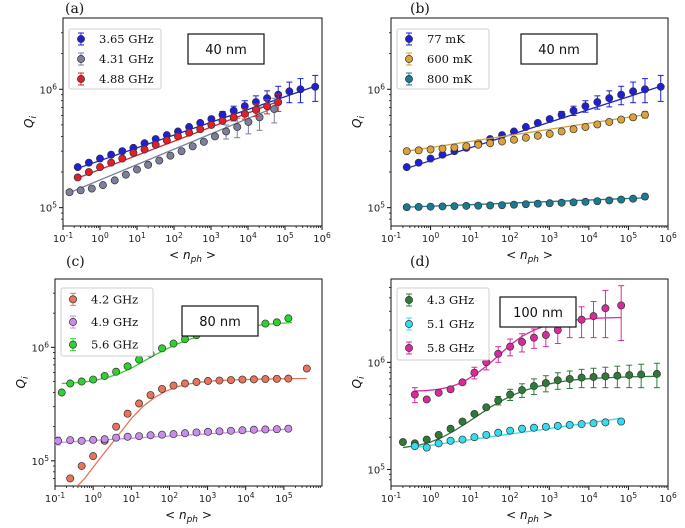  What do you see at coordinates (55, 498) in the screenshot?
I see `x-tick-label: 10⁻¹` at bounding box center [55, 498].